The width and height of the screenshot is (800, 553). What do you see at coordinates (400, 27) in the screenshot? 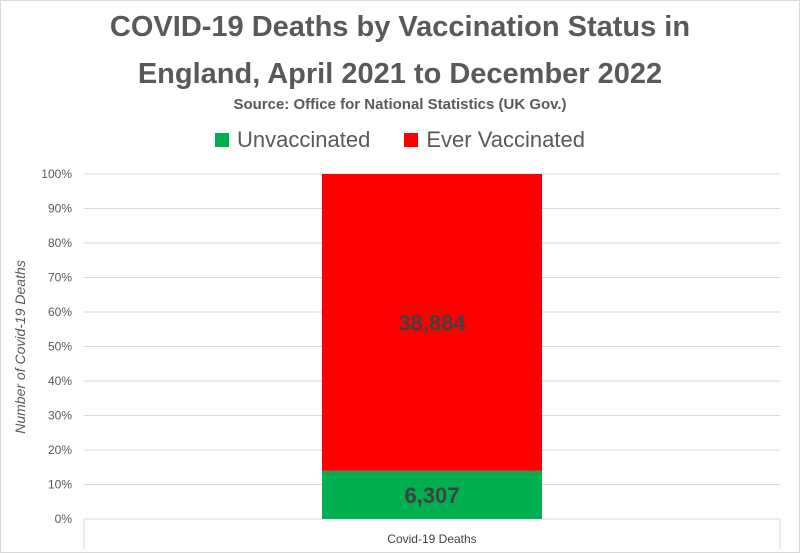
I see `chart-title-line-1: COVID-19 Deaths by Vaccination Status in` at bounding box center [400, 27].